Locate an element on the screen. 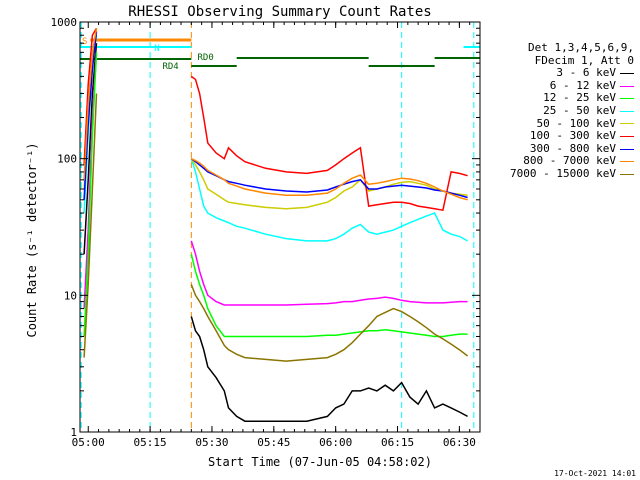 The height and width of the screenshot is (480, 640). x-axis-label: Start Time (07-Jun-05 04:58:02) is located at coordinates (320, 462).